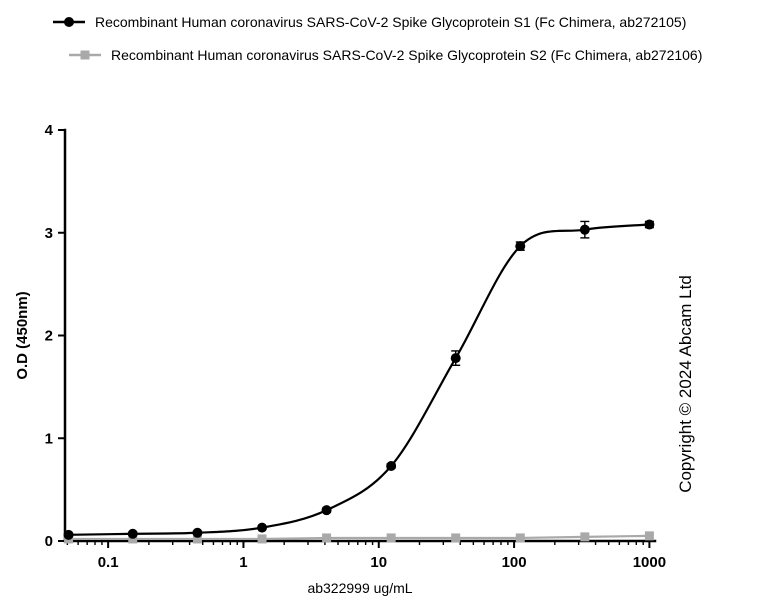  Describe the element at coordinates (514, 562) in the screenshot. I see `x-tick-label: 100` at that location.